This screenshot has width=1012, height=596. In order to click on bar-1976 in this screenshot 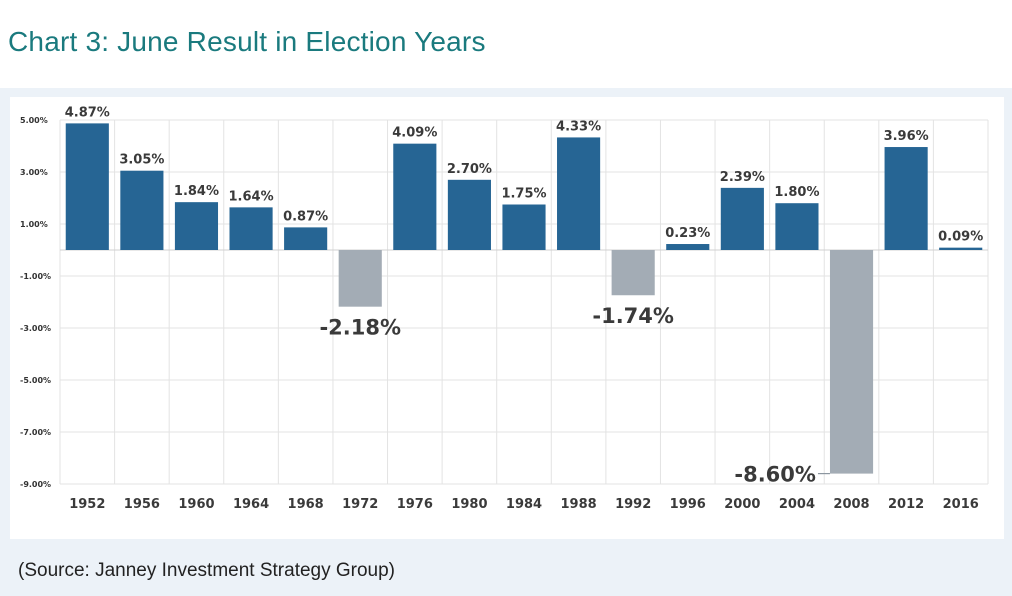, I will do `click(415, 196)`.